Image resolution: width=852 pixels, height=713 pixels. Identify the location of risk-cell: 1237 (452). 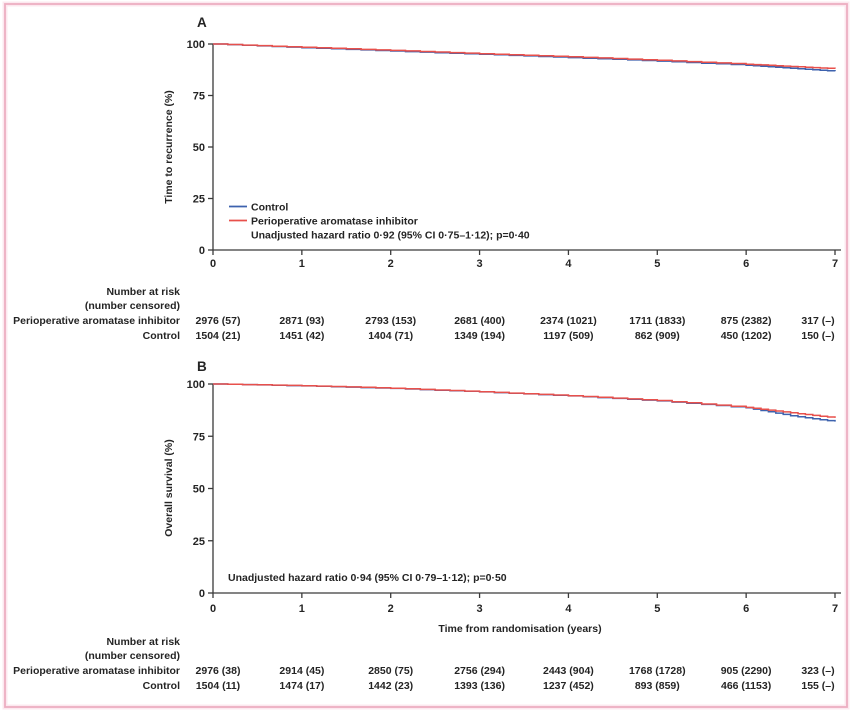
(568, 686).